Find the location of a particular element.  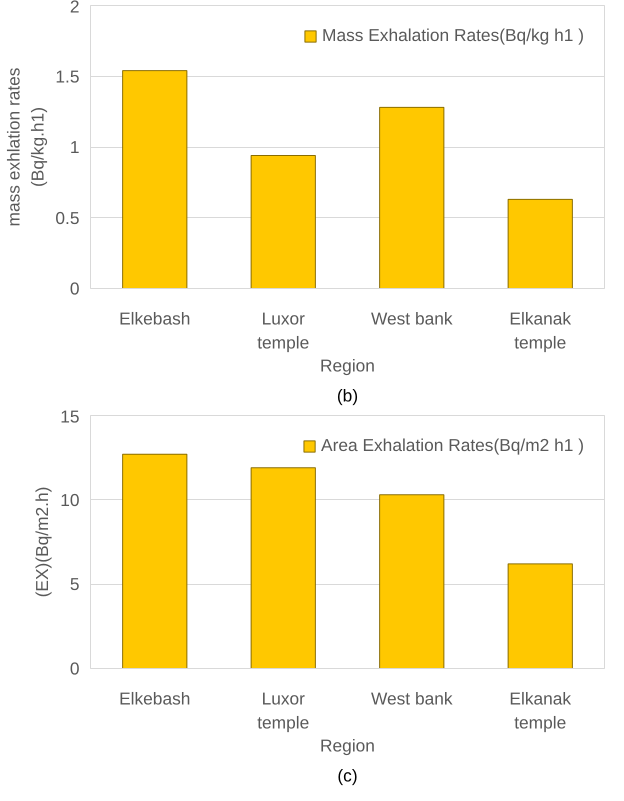

y-tick-label: 1 is located at coordinates (75, 147).